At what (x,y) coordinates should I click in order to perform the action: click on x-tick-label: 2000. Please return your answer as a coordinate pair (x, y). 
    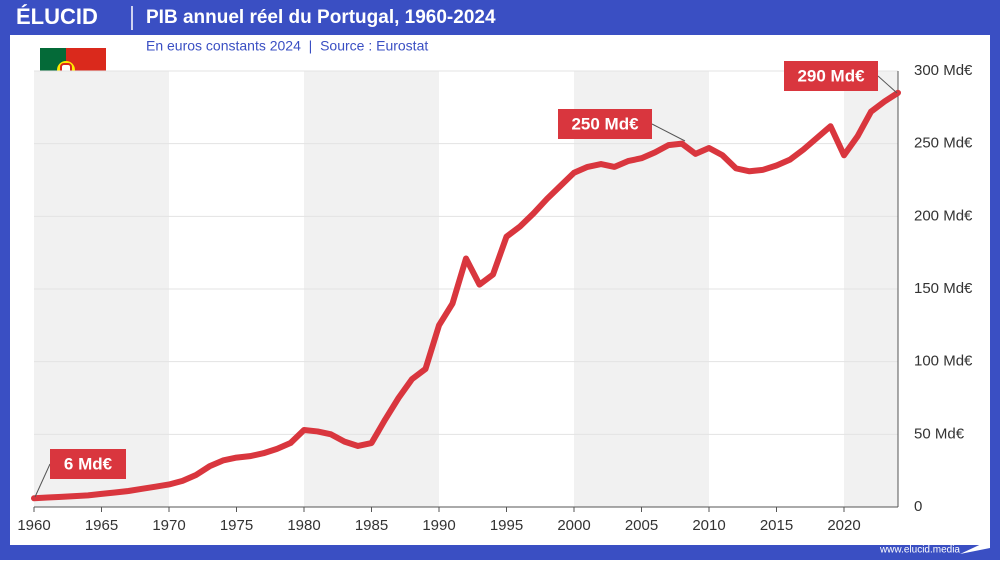
    Looking at the image, I should click on (573, 525).